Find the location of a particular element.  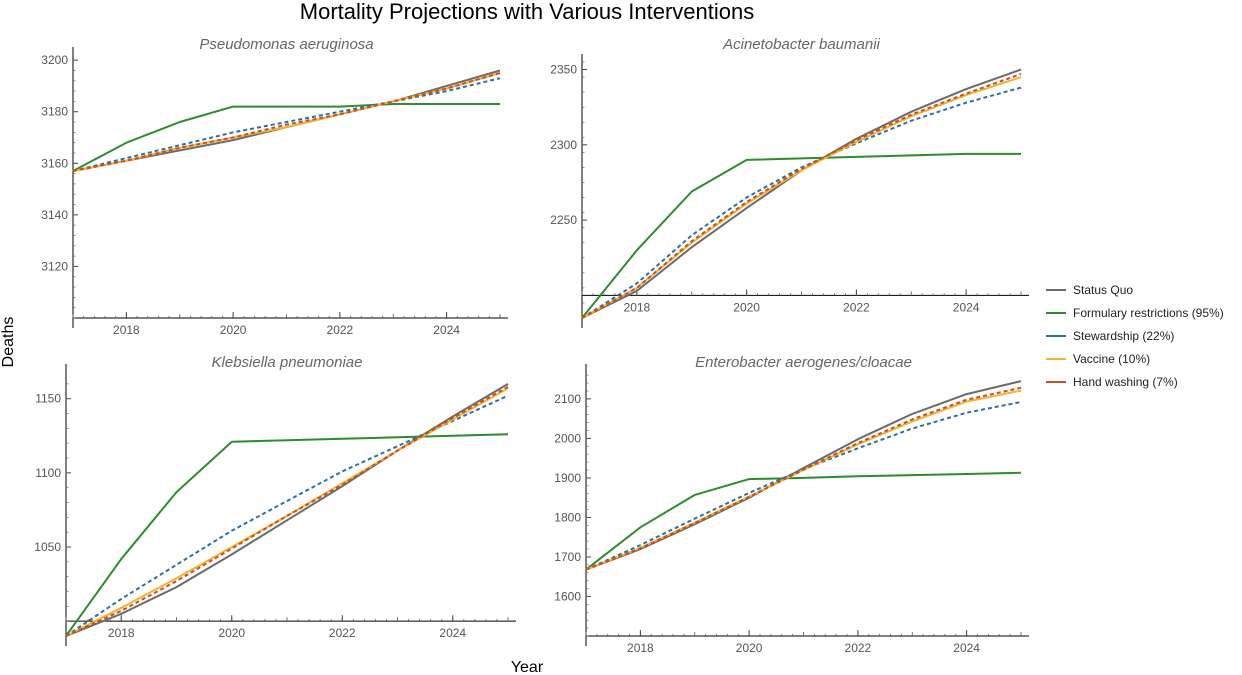

legend-item-vaccine-10: Vaccine (10%) is located at coordinates (1098, 359).